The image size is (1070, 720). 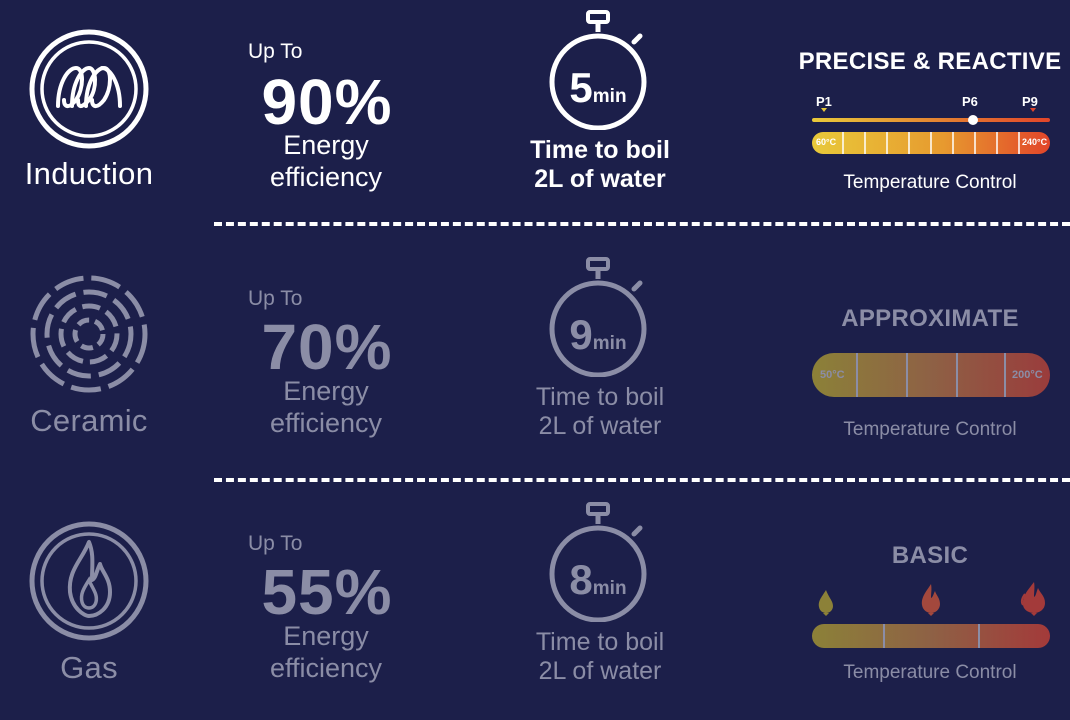 What do you see at coordinates (89, 173) in the screenshot?
I see `cooktop-type-label: Induction` at bounding box center [89, 173].